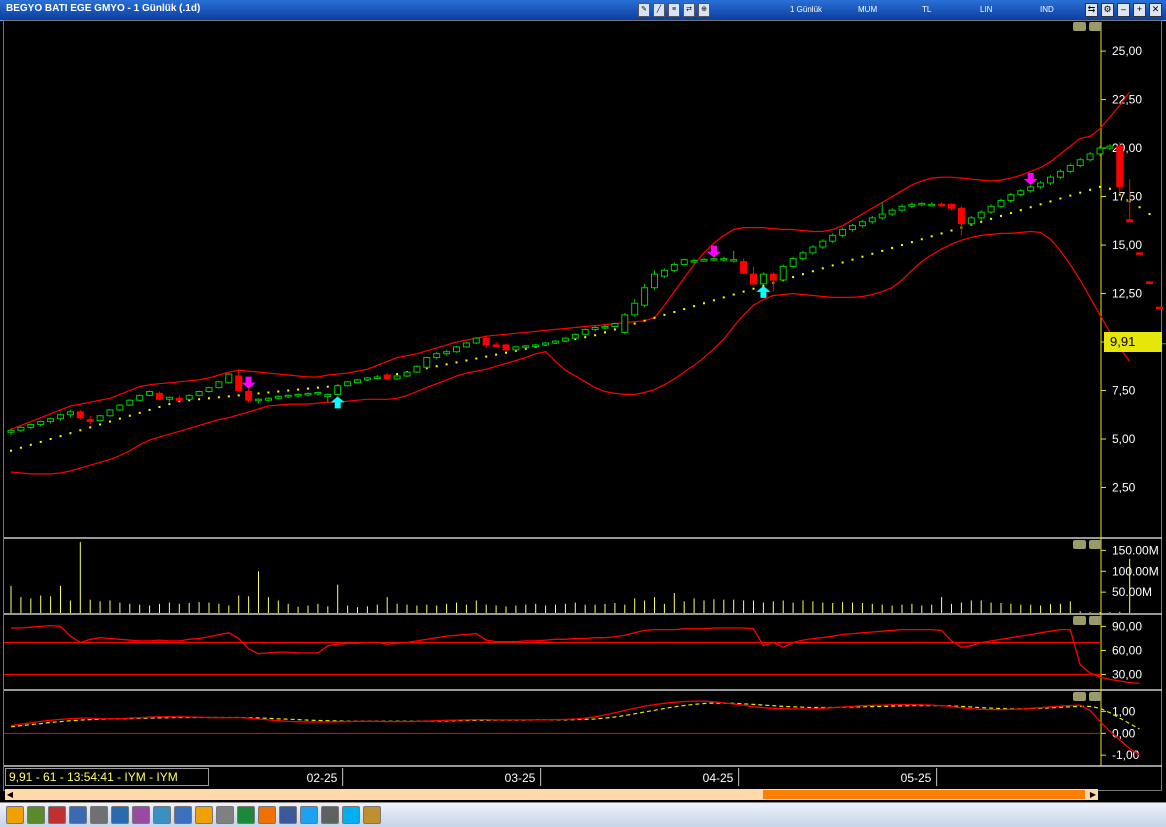  What do you see at coordinates (10, 794) in the screenshot?
I see `scroll-left-icon: ◀` at bounding box center [10, 794].